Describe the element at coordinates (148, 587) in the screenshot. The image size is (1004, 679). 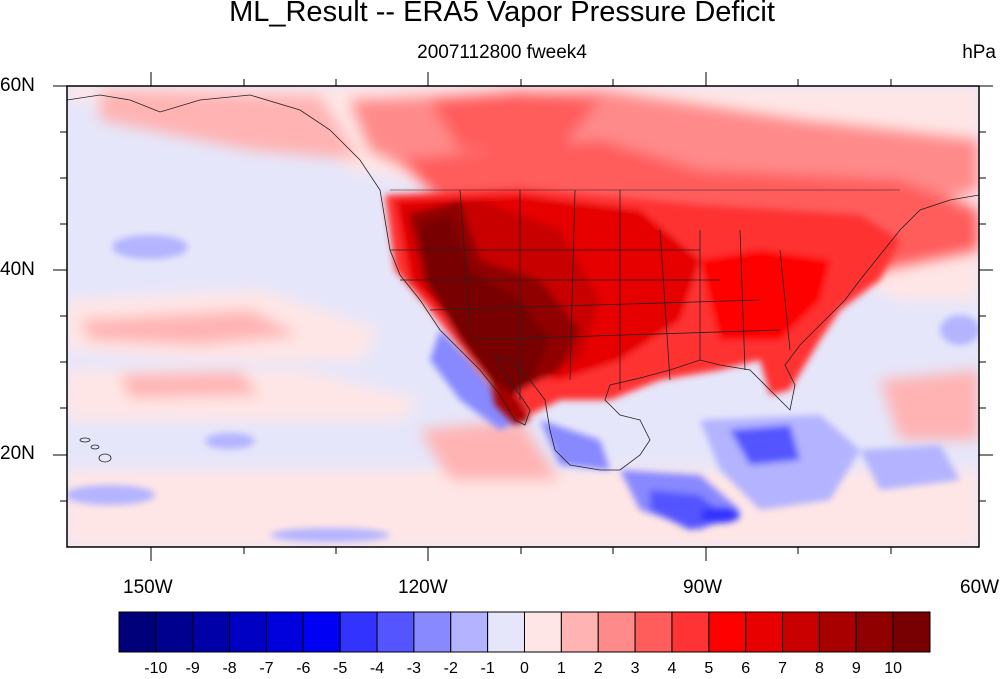
I see `lon-label-150w: 150W` at that location.